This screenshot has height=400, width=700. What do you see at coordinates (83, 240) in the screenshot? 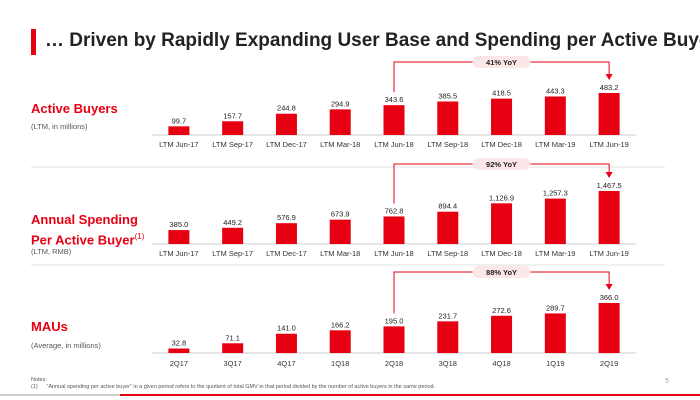
I see `section-title-spending-line2: Per Active Buyer` at bounding box center [83, 240].